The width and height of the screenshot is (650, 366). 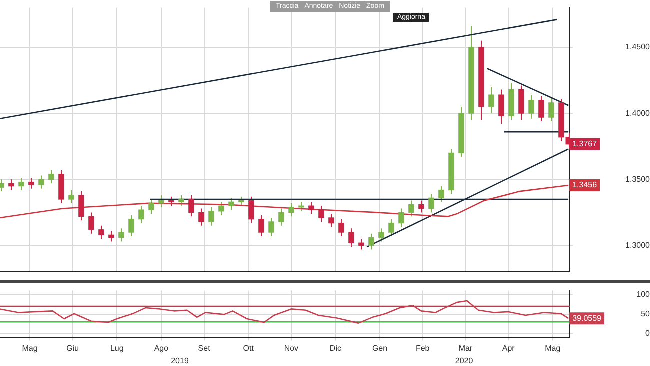 What do you see at coordinates (509, 348) in the screenshot?
I see `x-tick-label: Apr` at bounding box center [509, 348].